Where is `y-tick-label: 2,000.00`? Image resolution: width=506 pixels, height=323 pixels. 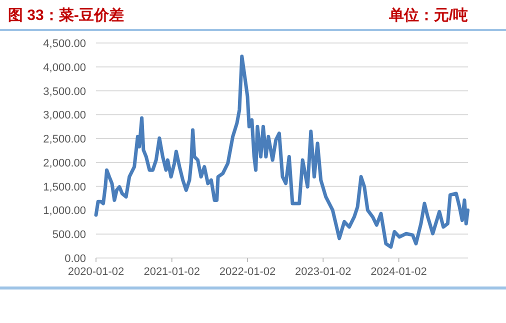 y-tick-label: 2,000.00 is located at coordinates (64, 163).